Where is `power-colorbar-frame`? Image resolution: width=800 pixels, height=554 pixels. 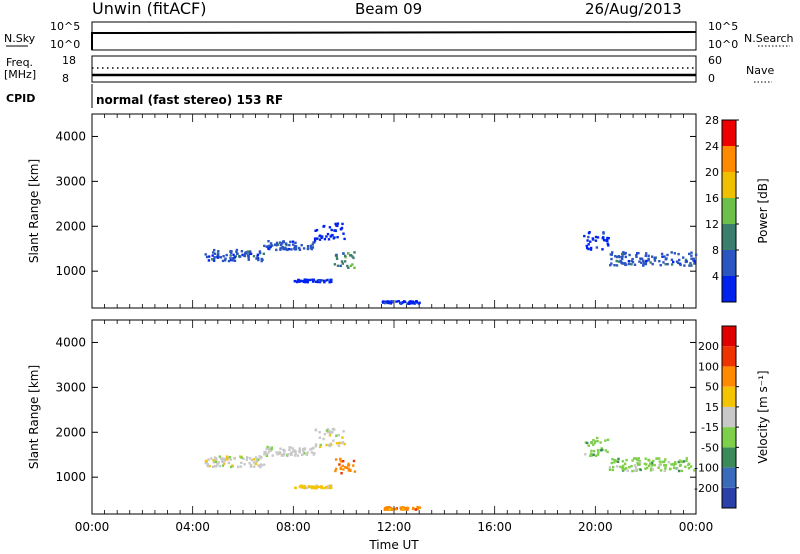 power-colorbar-frame is located at coordinates (729, 211).